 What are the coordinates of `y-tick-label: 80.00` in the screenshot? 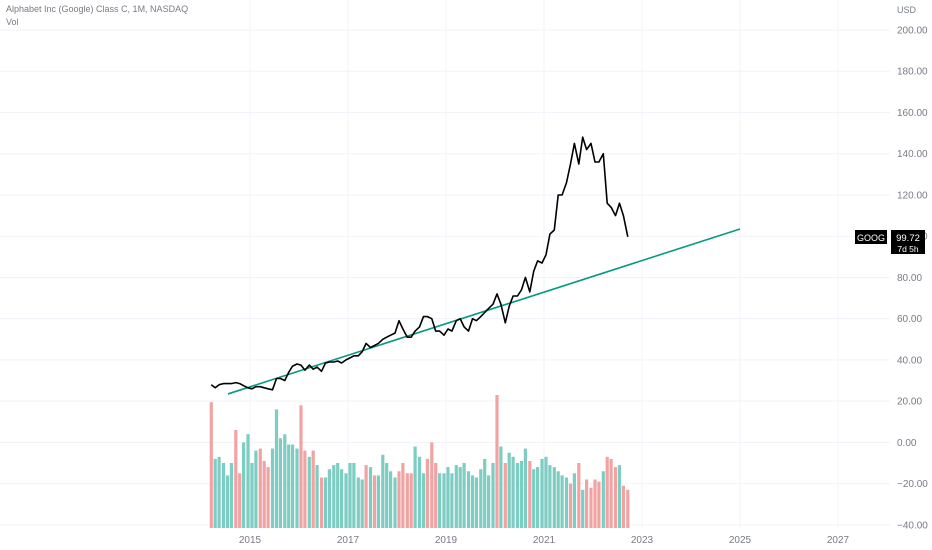 It's located at (909, 278).